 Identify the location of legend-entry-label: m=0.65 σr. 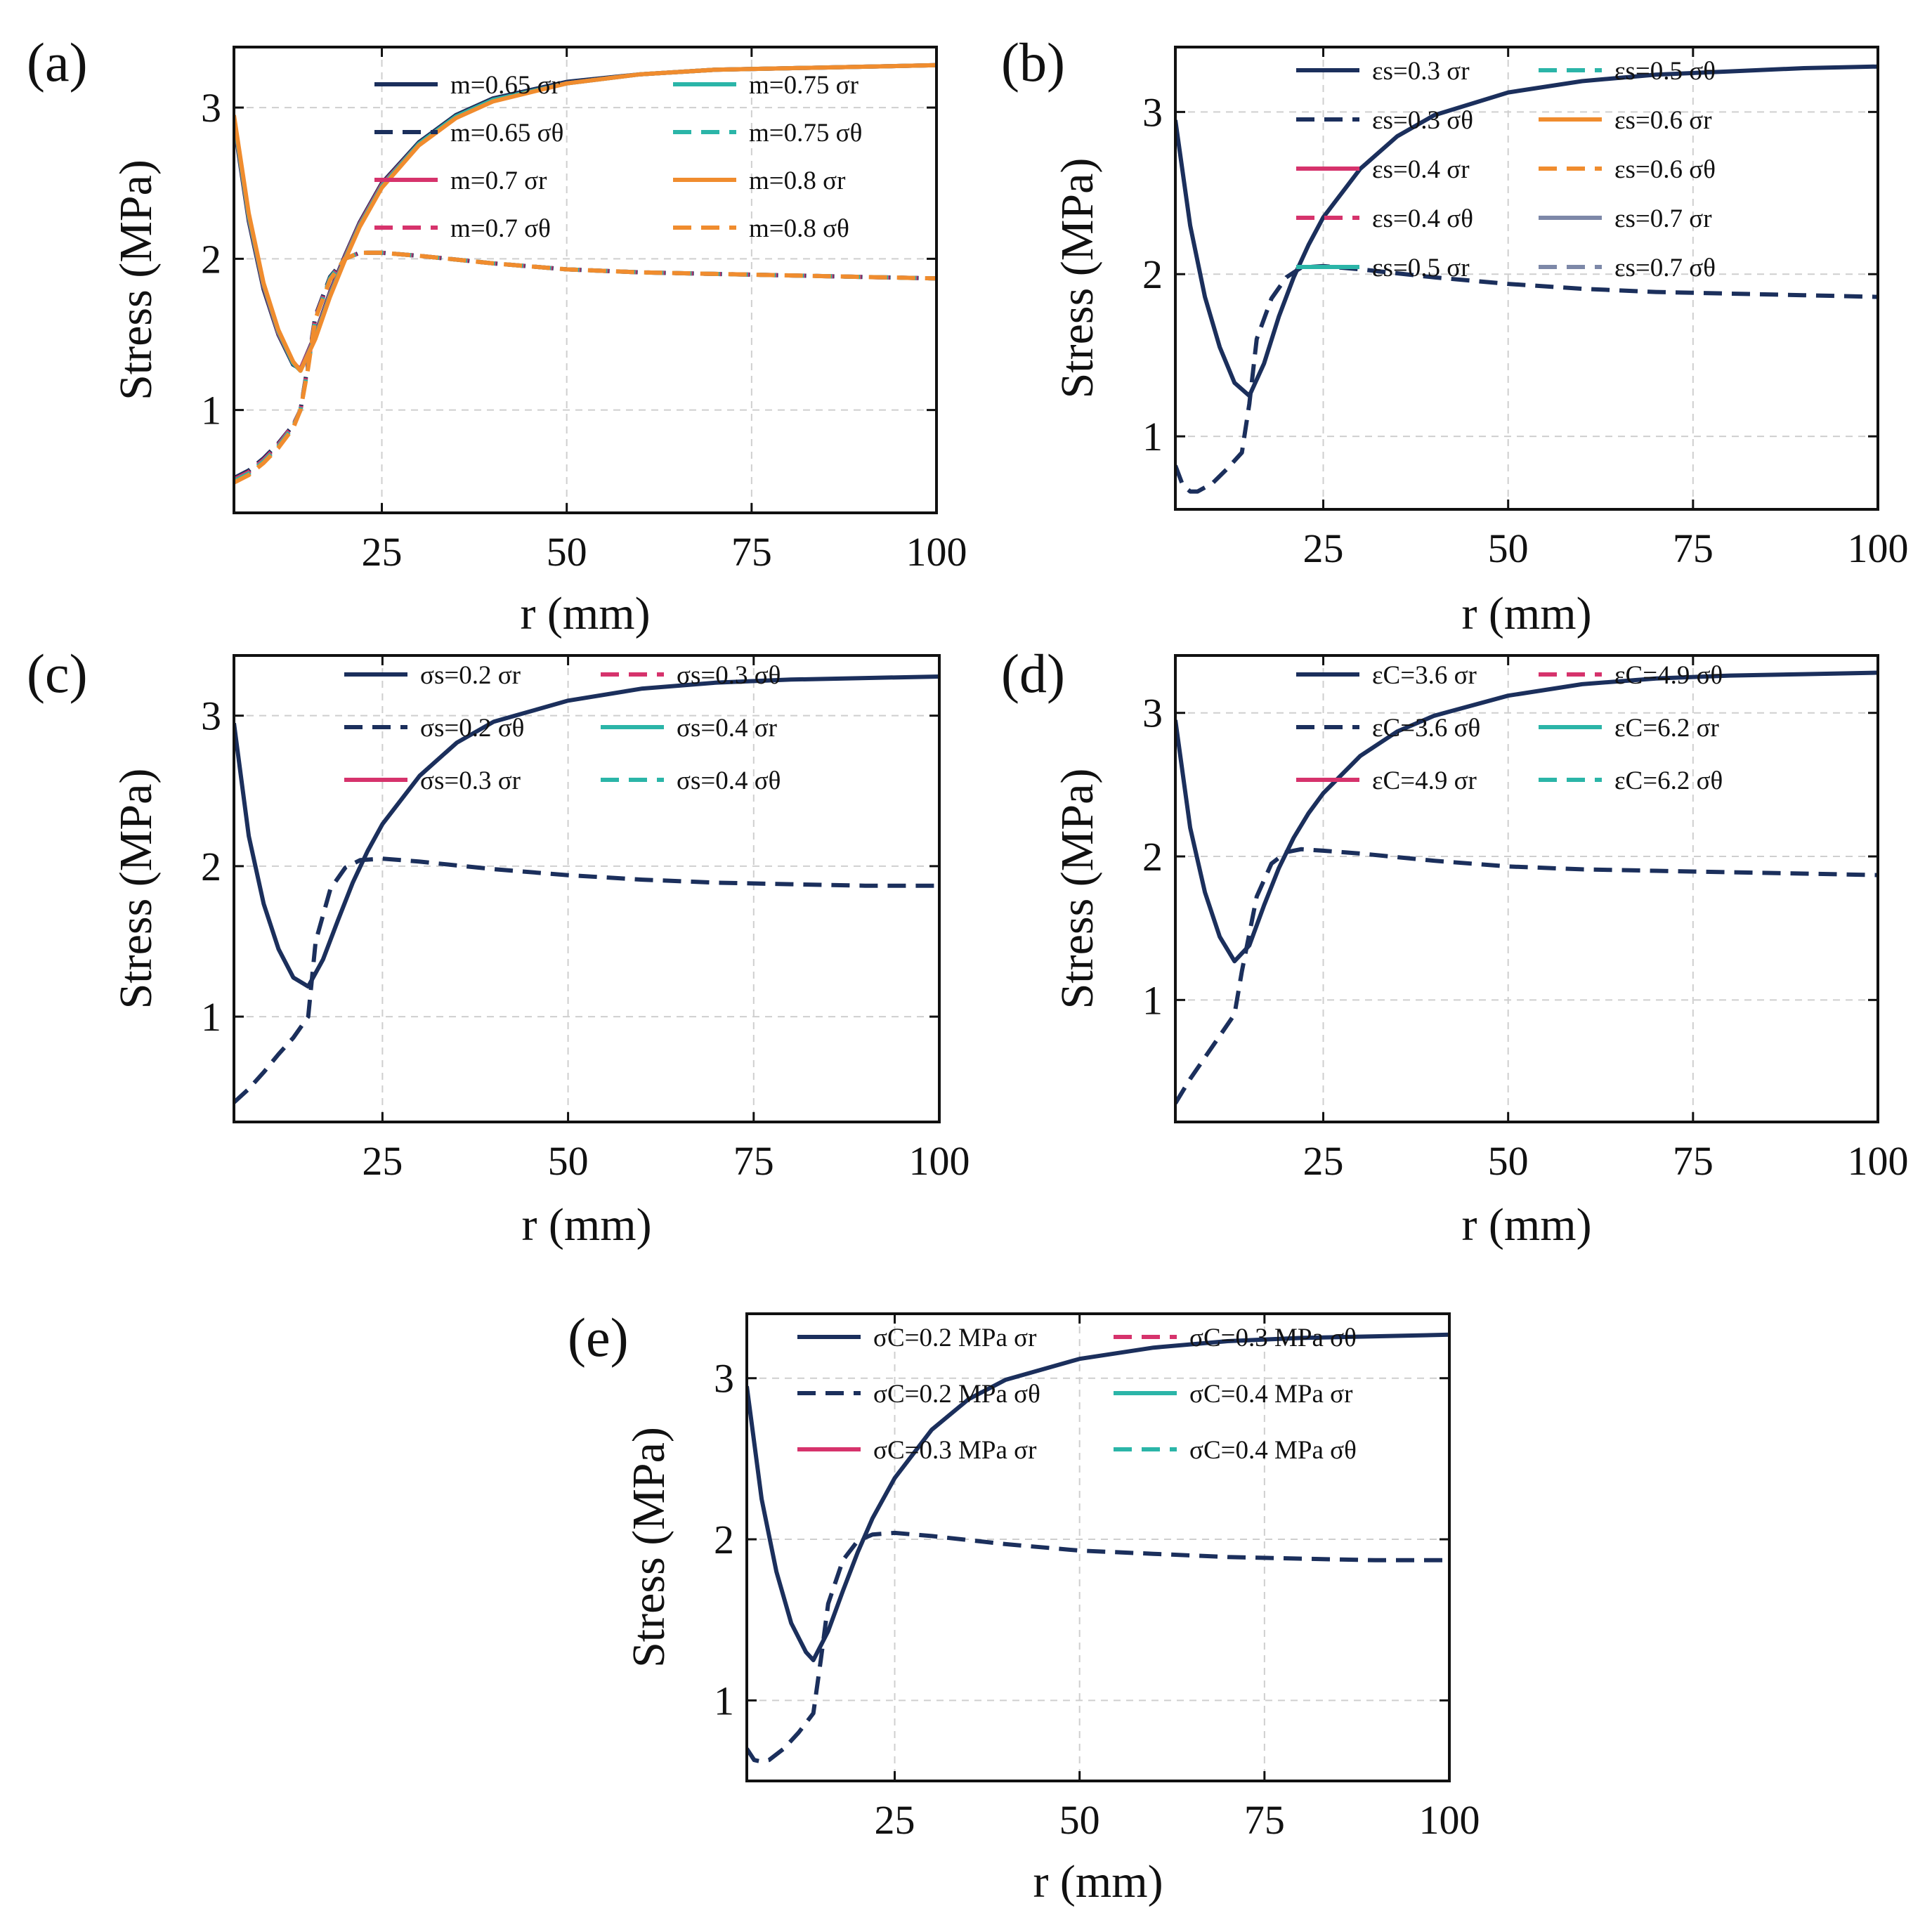
(505, 85).